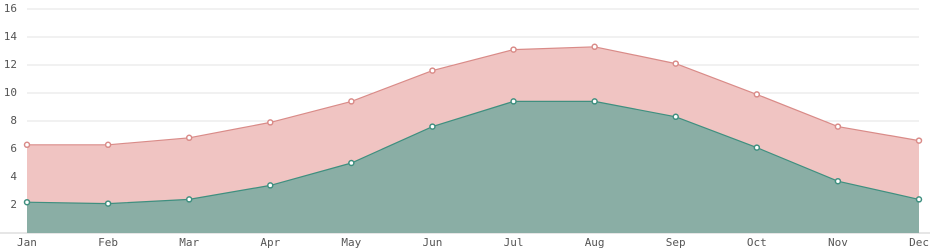 This screenshot has height=250, width=930. Describe the element at coordinates (27, 242) in the screenshot. I see `x-tick-label: Jan` at that location.